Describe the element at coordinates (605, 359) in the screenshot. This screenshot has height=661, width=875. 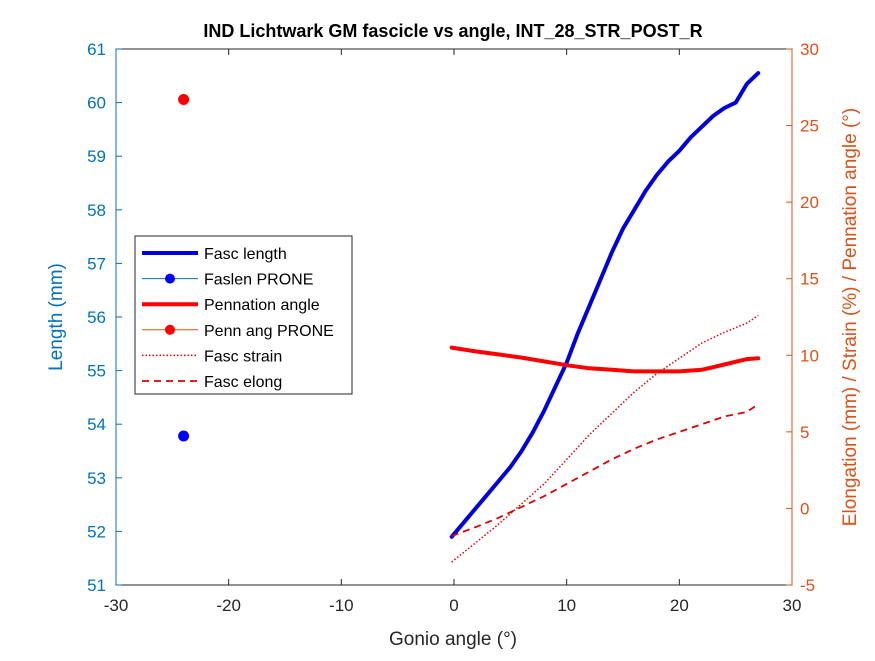
I see `pennation-angle-line` at that location.